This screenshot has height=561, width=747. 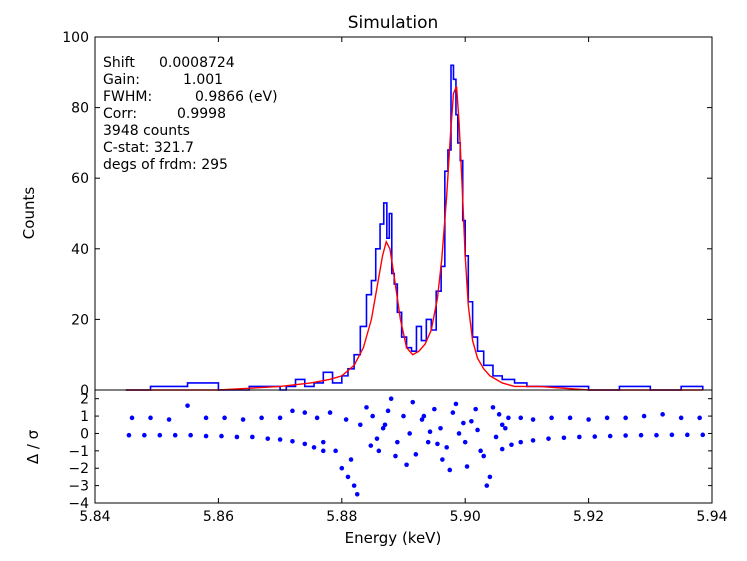 I want to click on residuals-series, so click(x=416, y=446).